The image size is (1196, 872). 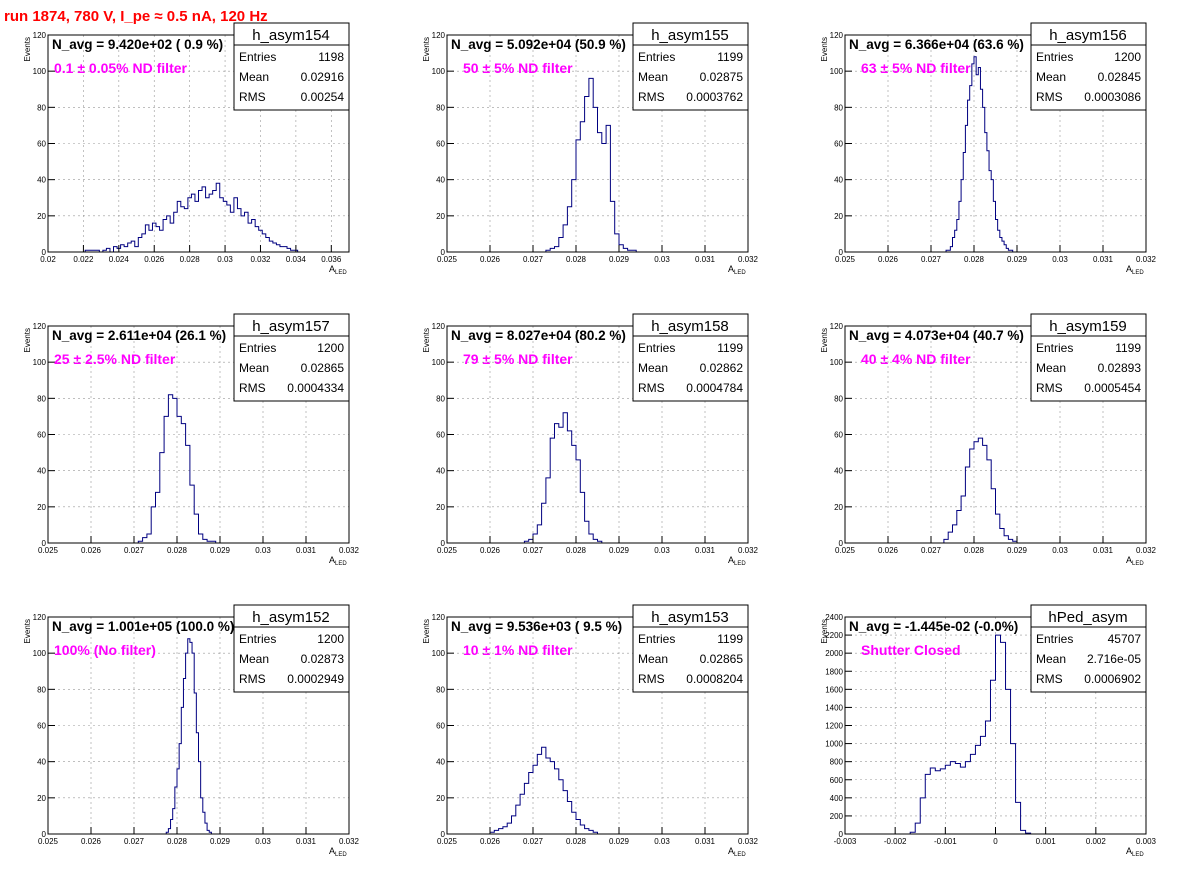 I want to click on y-tick-label: 1800, so click(x=834, y=671).